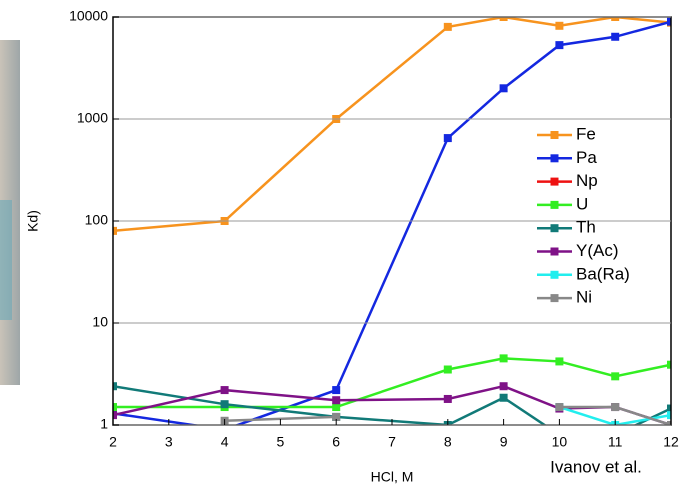 The height and width of the screenshot is (489, 686). I want to click on x-tick-label: 10, so click(560, 442).